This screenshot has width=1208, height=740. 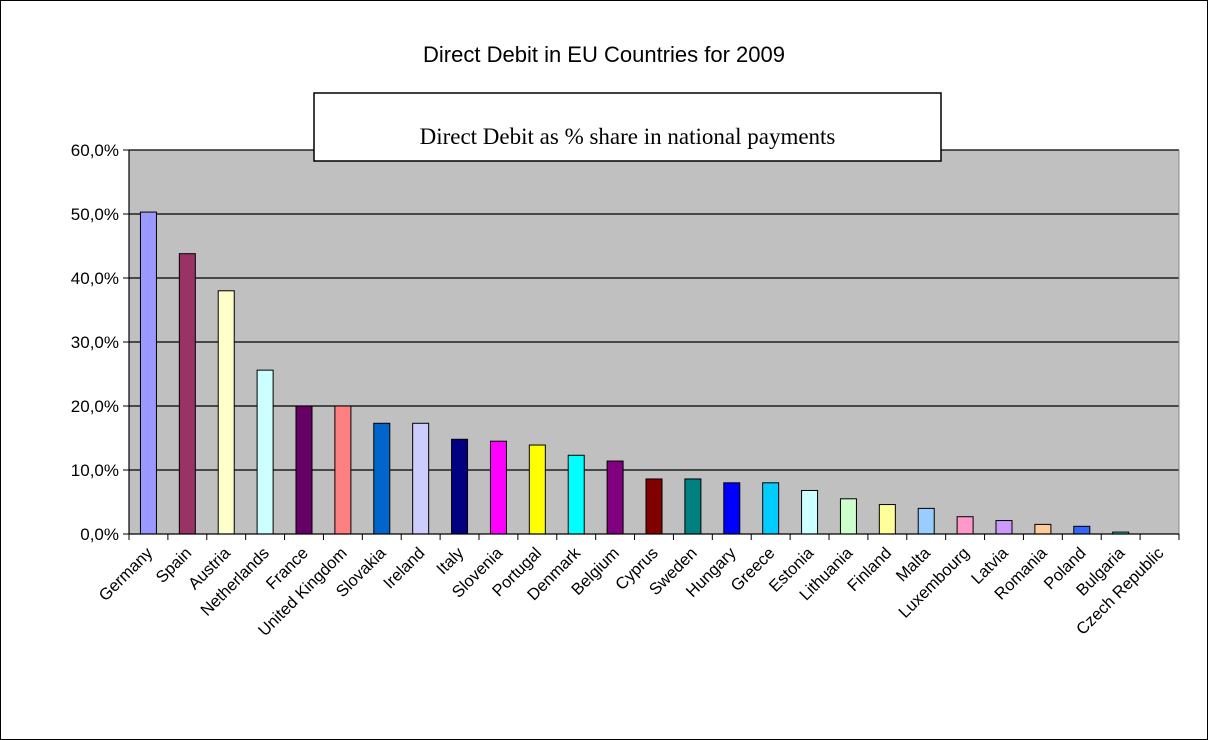 I want to click on x-tick-label: Germany, so click(x=126, y=574).